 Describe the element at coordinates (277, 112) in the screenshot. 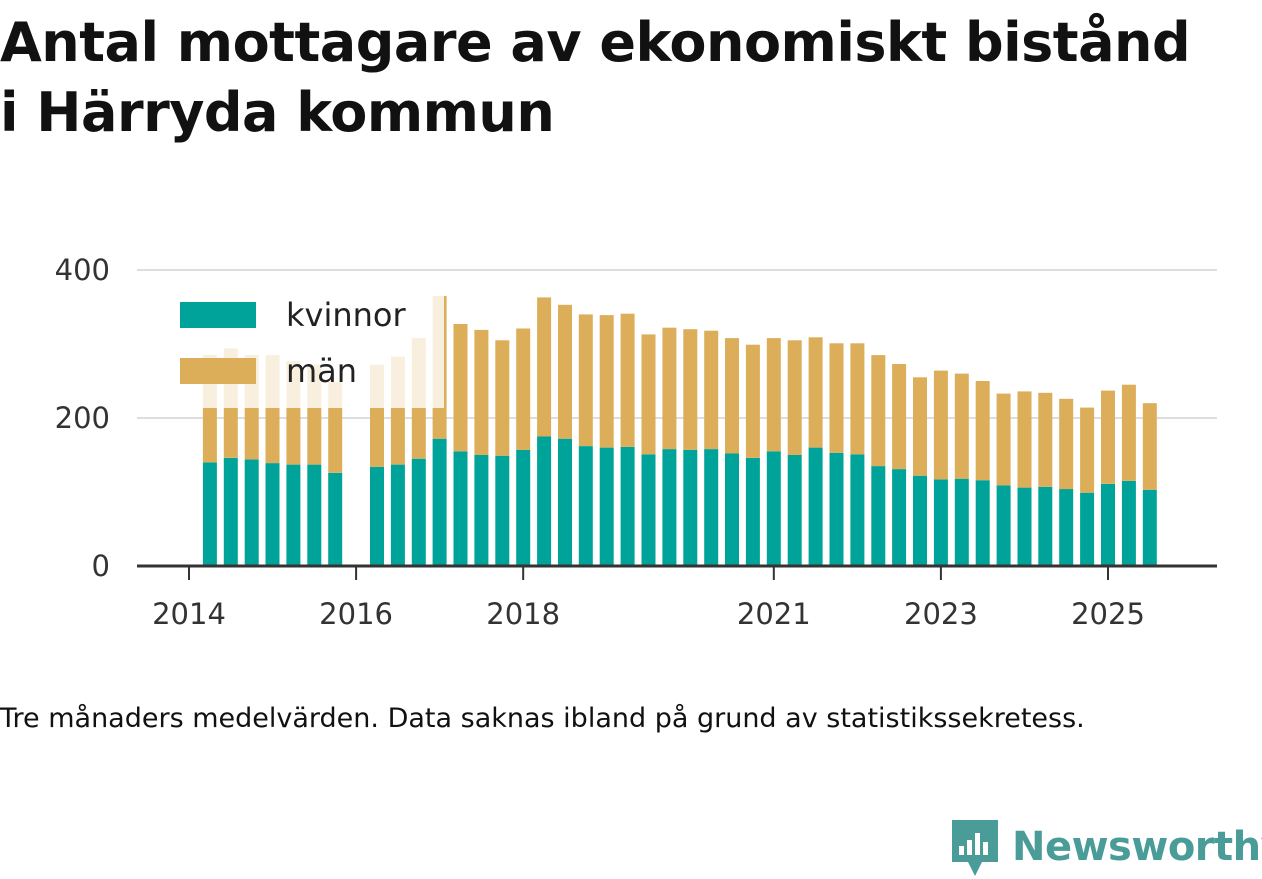

I see `chart-title-line-2: i Härryda kommun` at that location.